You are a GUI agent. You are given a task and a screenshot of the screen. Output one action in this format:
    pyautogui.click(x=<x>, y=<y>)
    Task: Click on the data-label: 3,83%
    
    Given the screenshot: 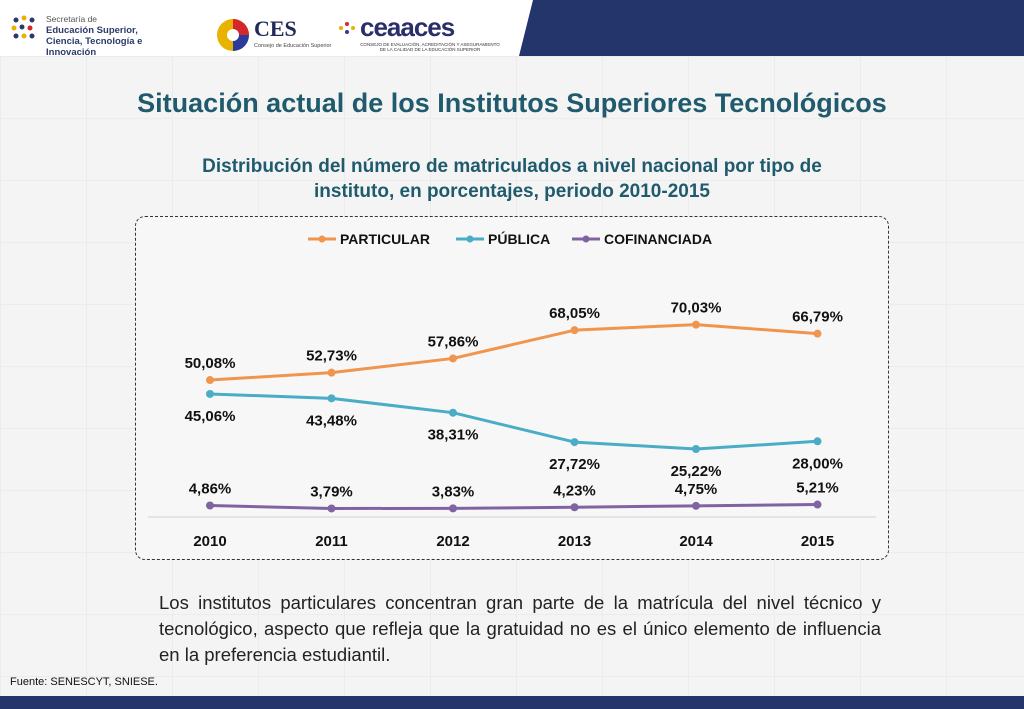 What is the action you would take?
    pyautogui.click(x=453, y=491)
    